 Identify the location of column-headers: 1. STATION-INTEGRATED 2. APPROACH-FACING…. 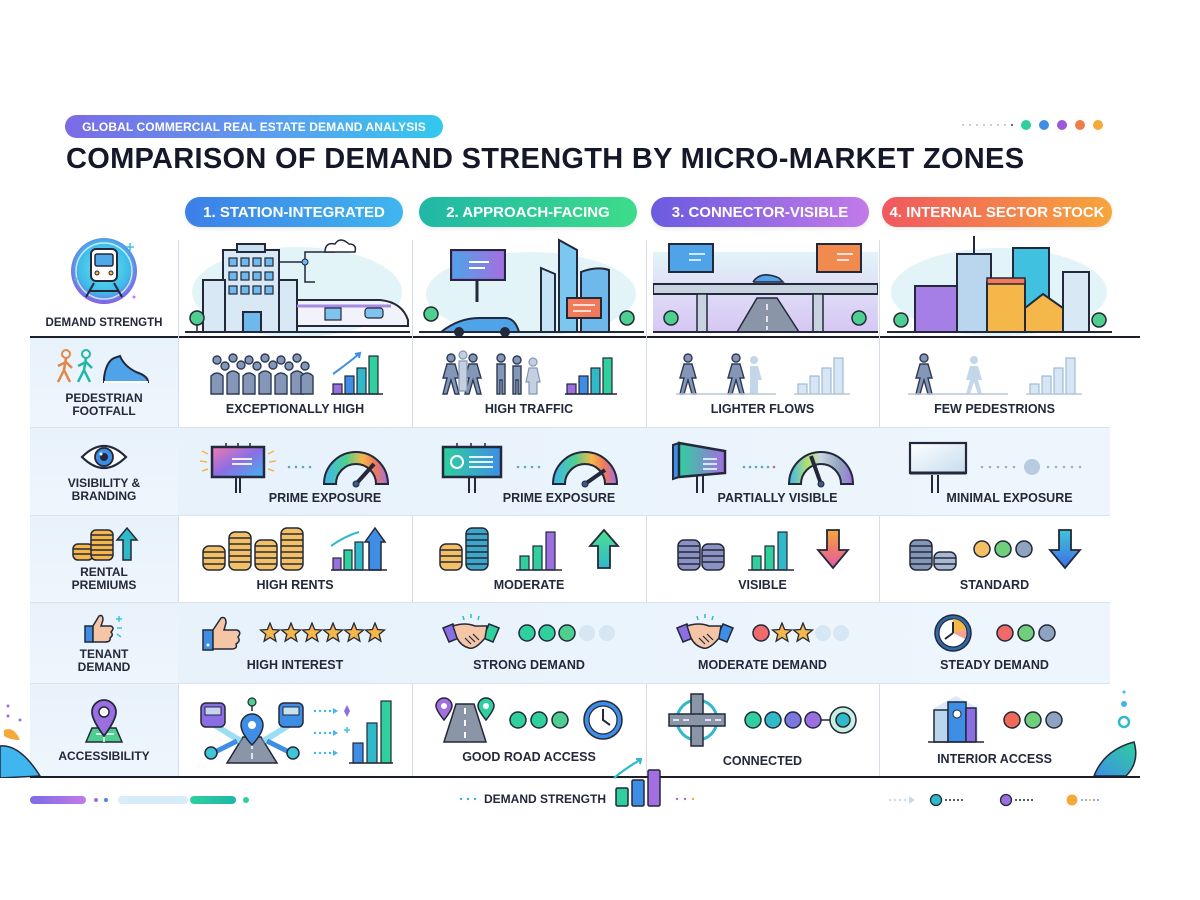
(571, 212).